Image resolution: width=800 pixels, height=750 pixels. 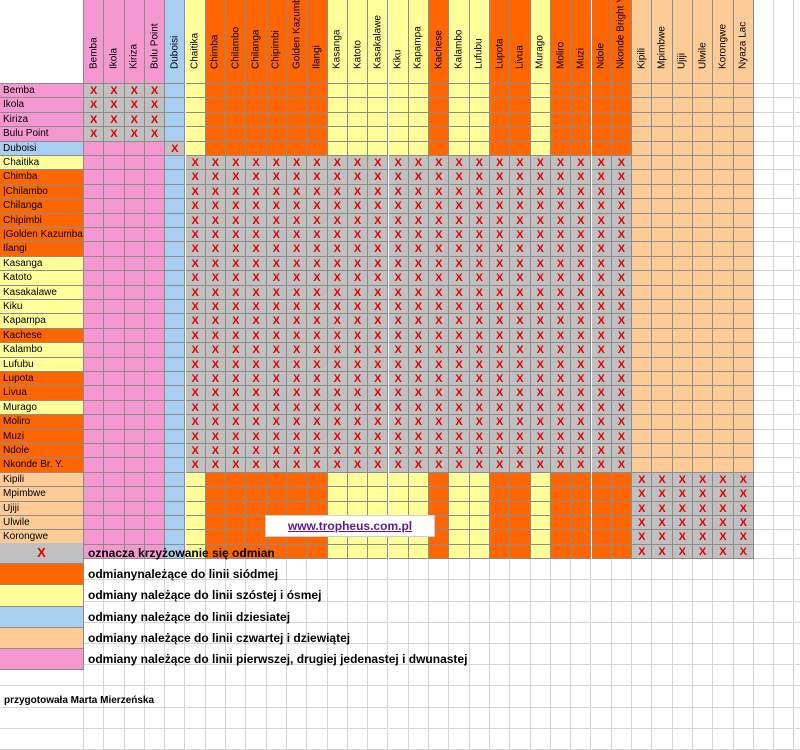 I want to click on column-header-label: Bulu Point, so click(x=154, y=46).